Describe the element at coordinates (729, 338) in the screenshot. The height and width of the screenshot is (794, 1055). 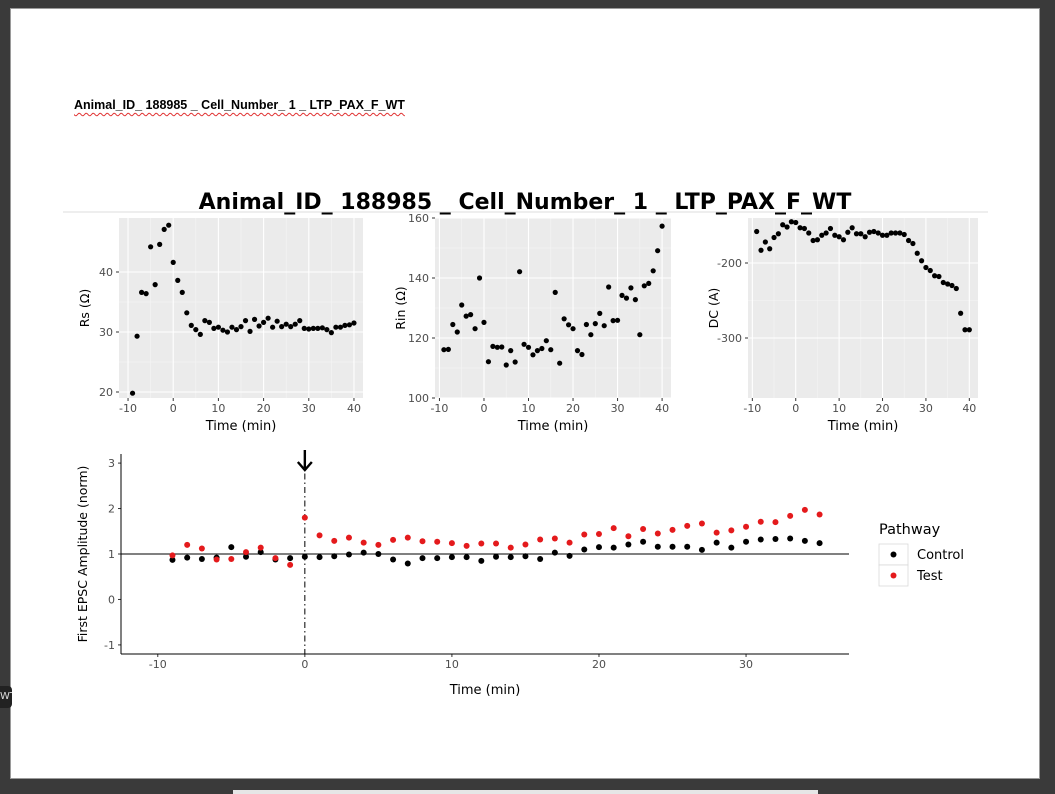
I see `y-tick-label: -300` at that location.